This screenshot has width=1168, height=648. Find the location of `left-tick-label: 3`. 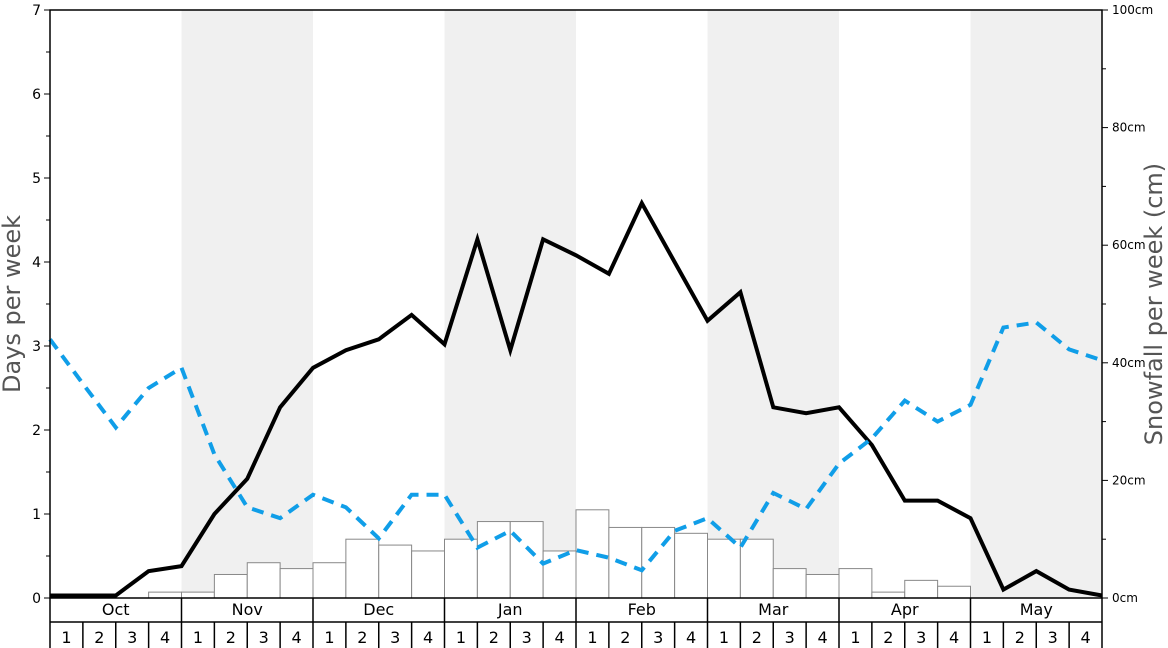

left-tick-label: 3 is located at coordinates (36, 347).